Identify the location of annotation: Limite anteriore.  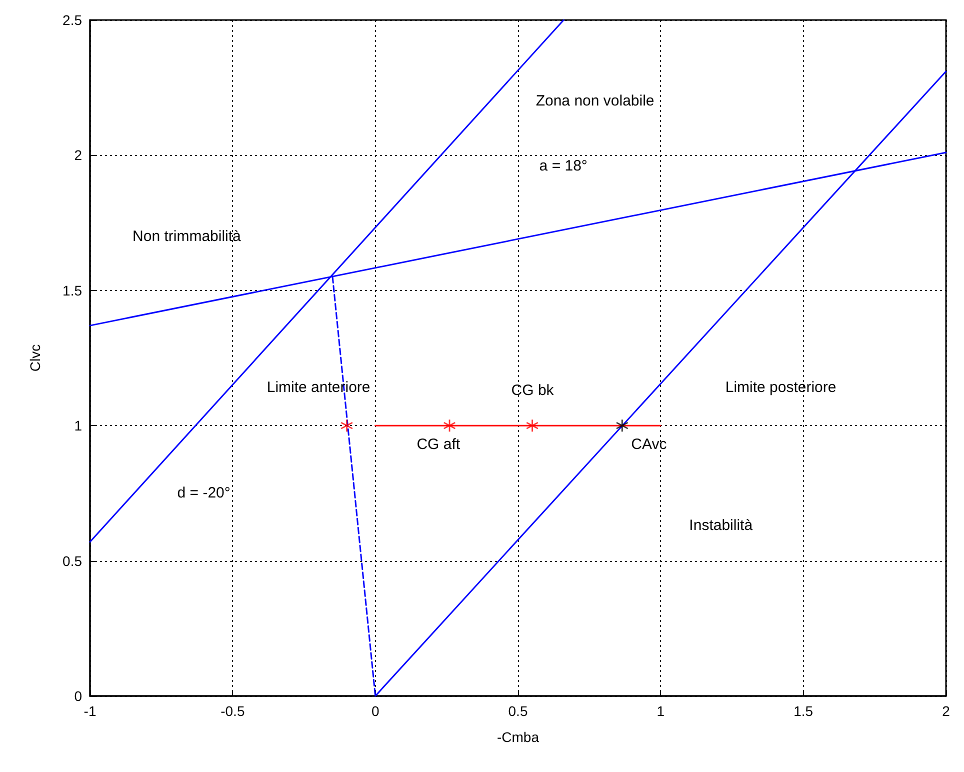
(318, 387).